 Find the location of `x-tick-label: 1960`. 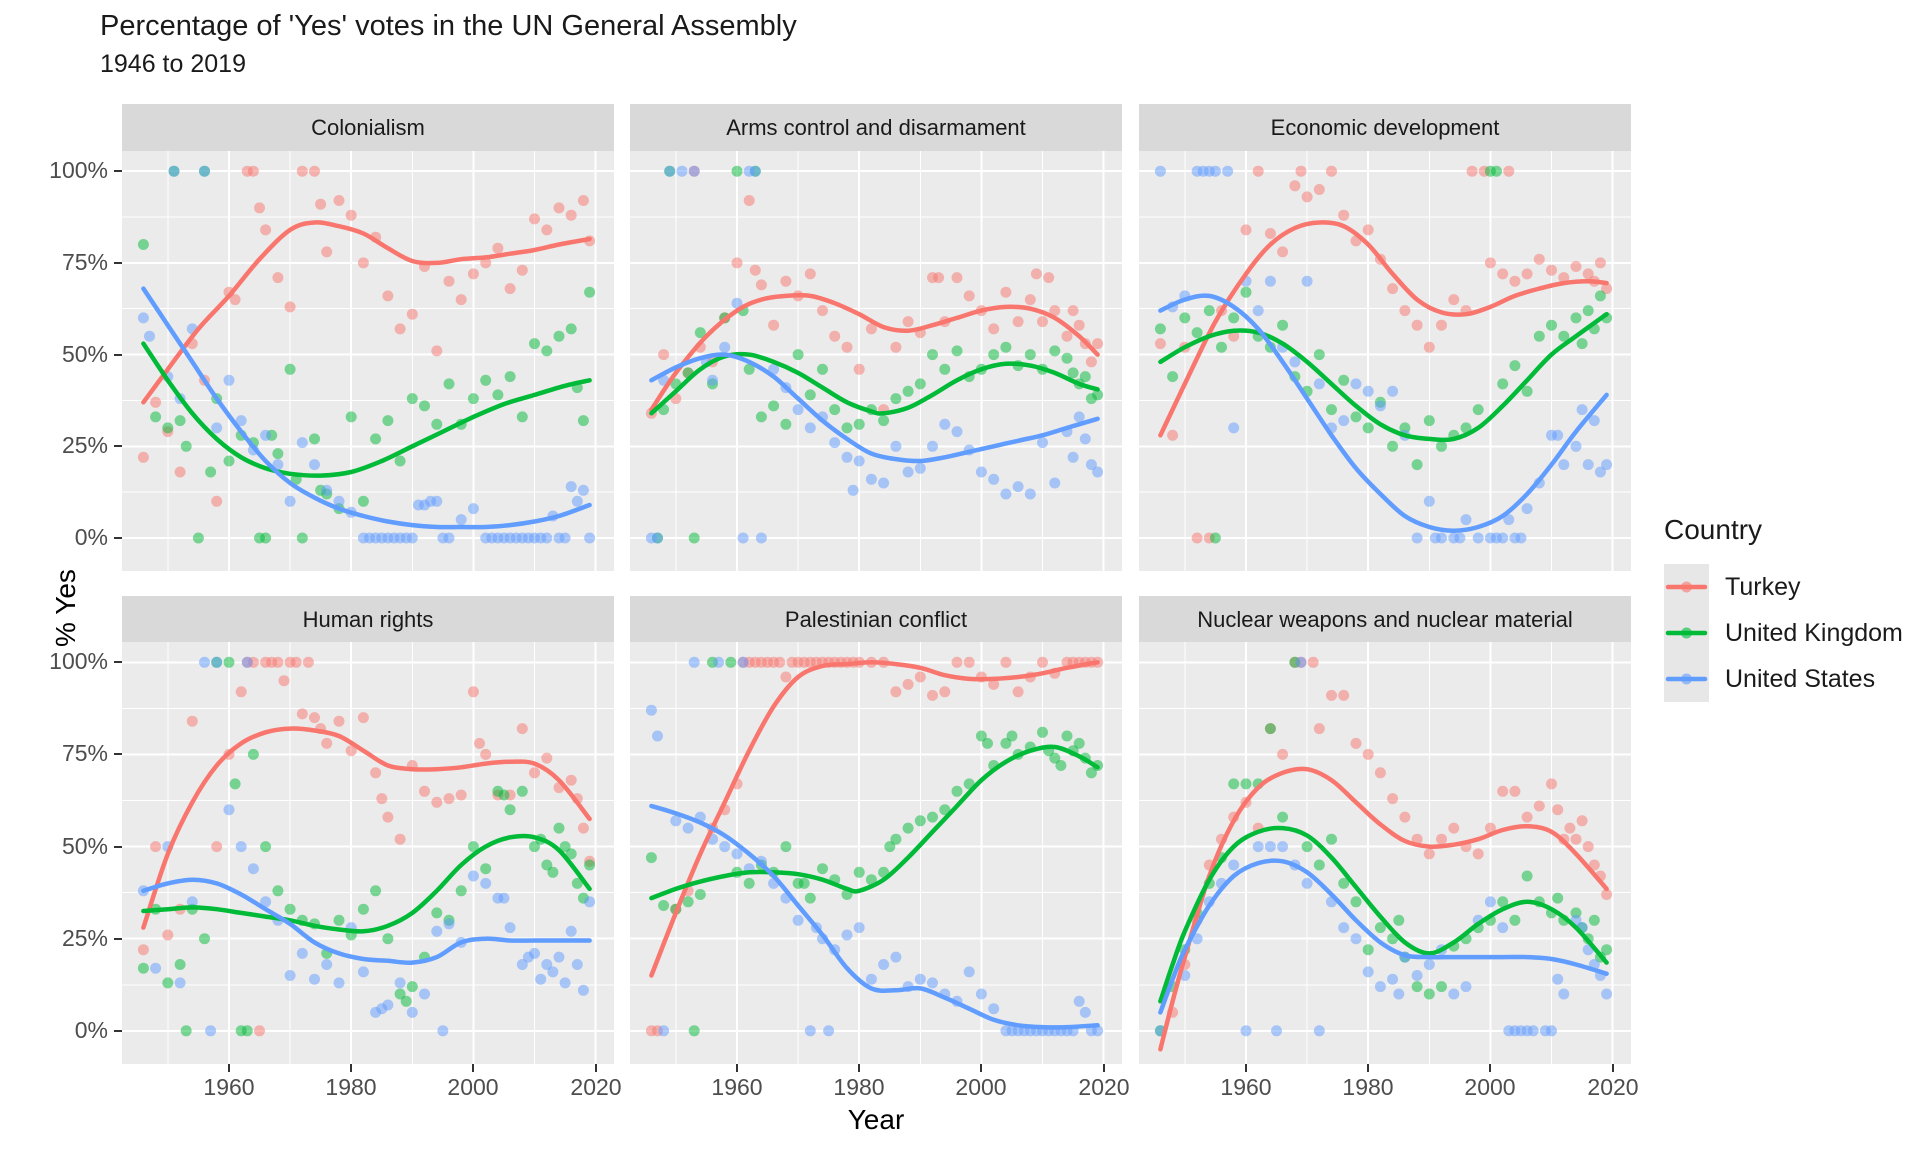

x-tick-label: 1960 is located at coordinates (229, 1087).